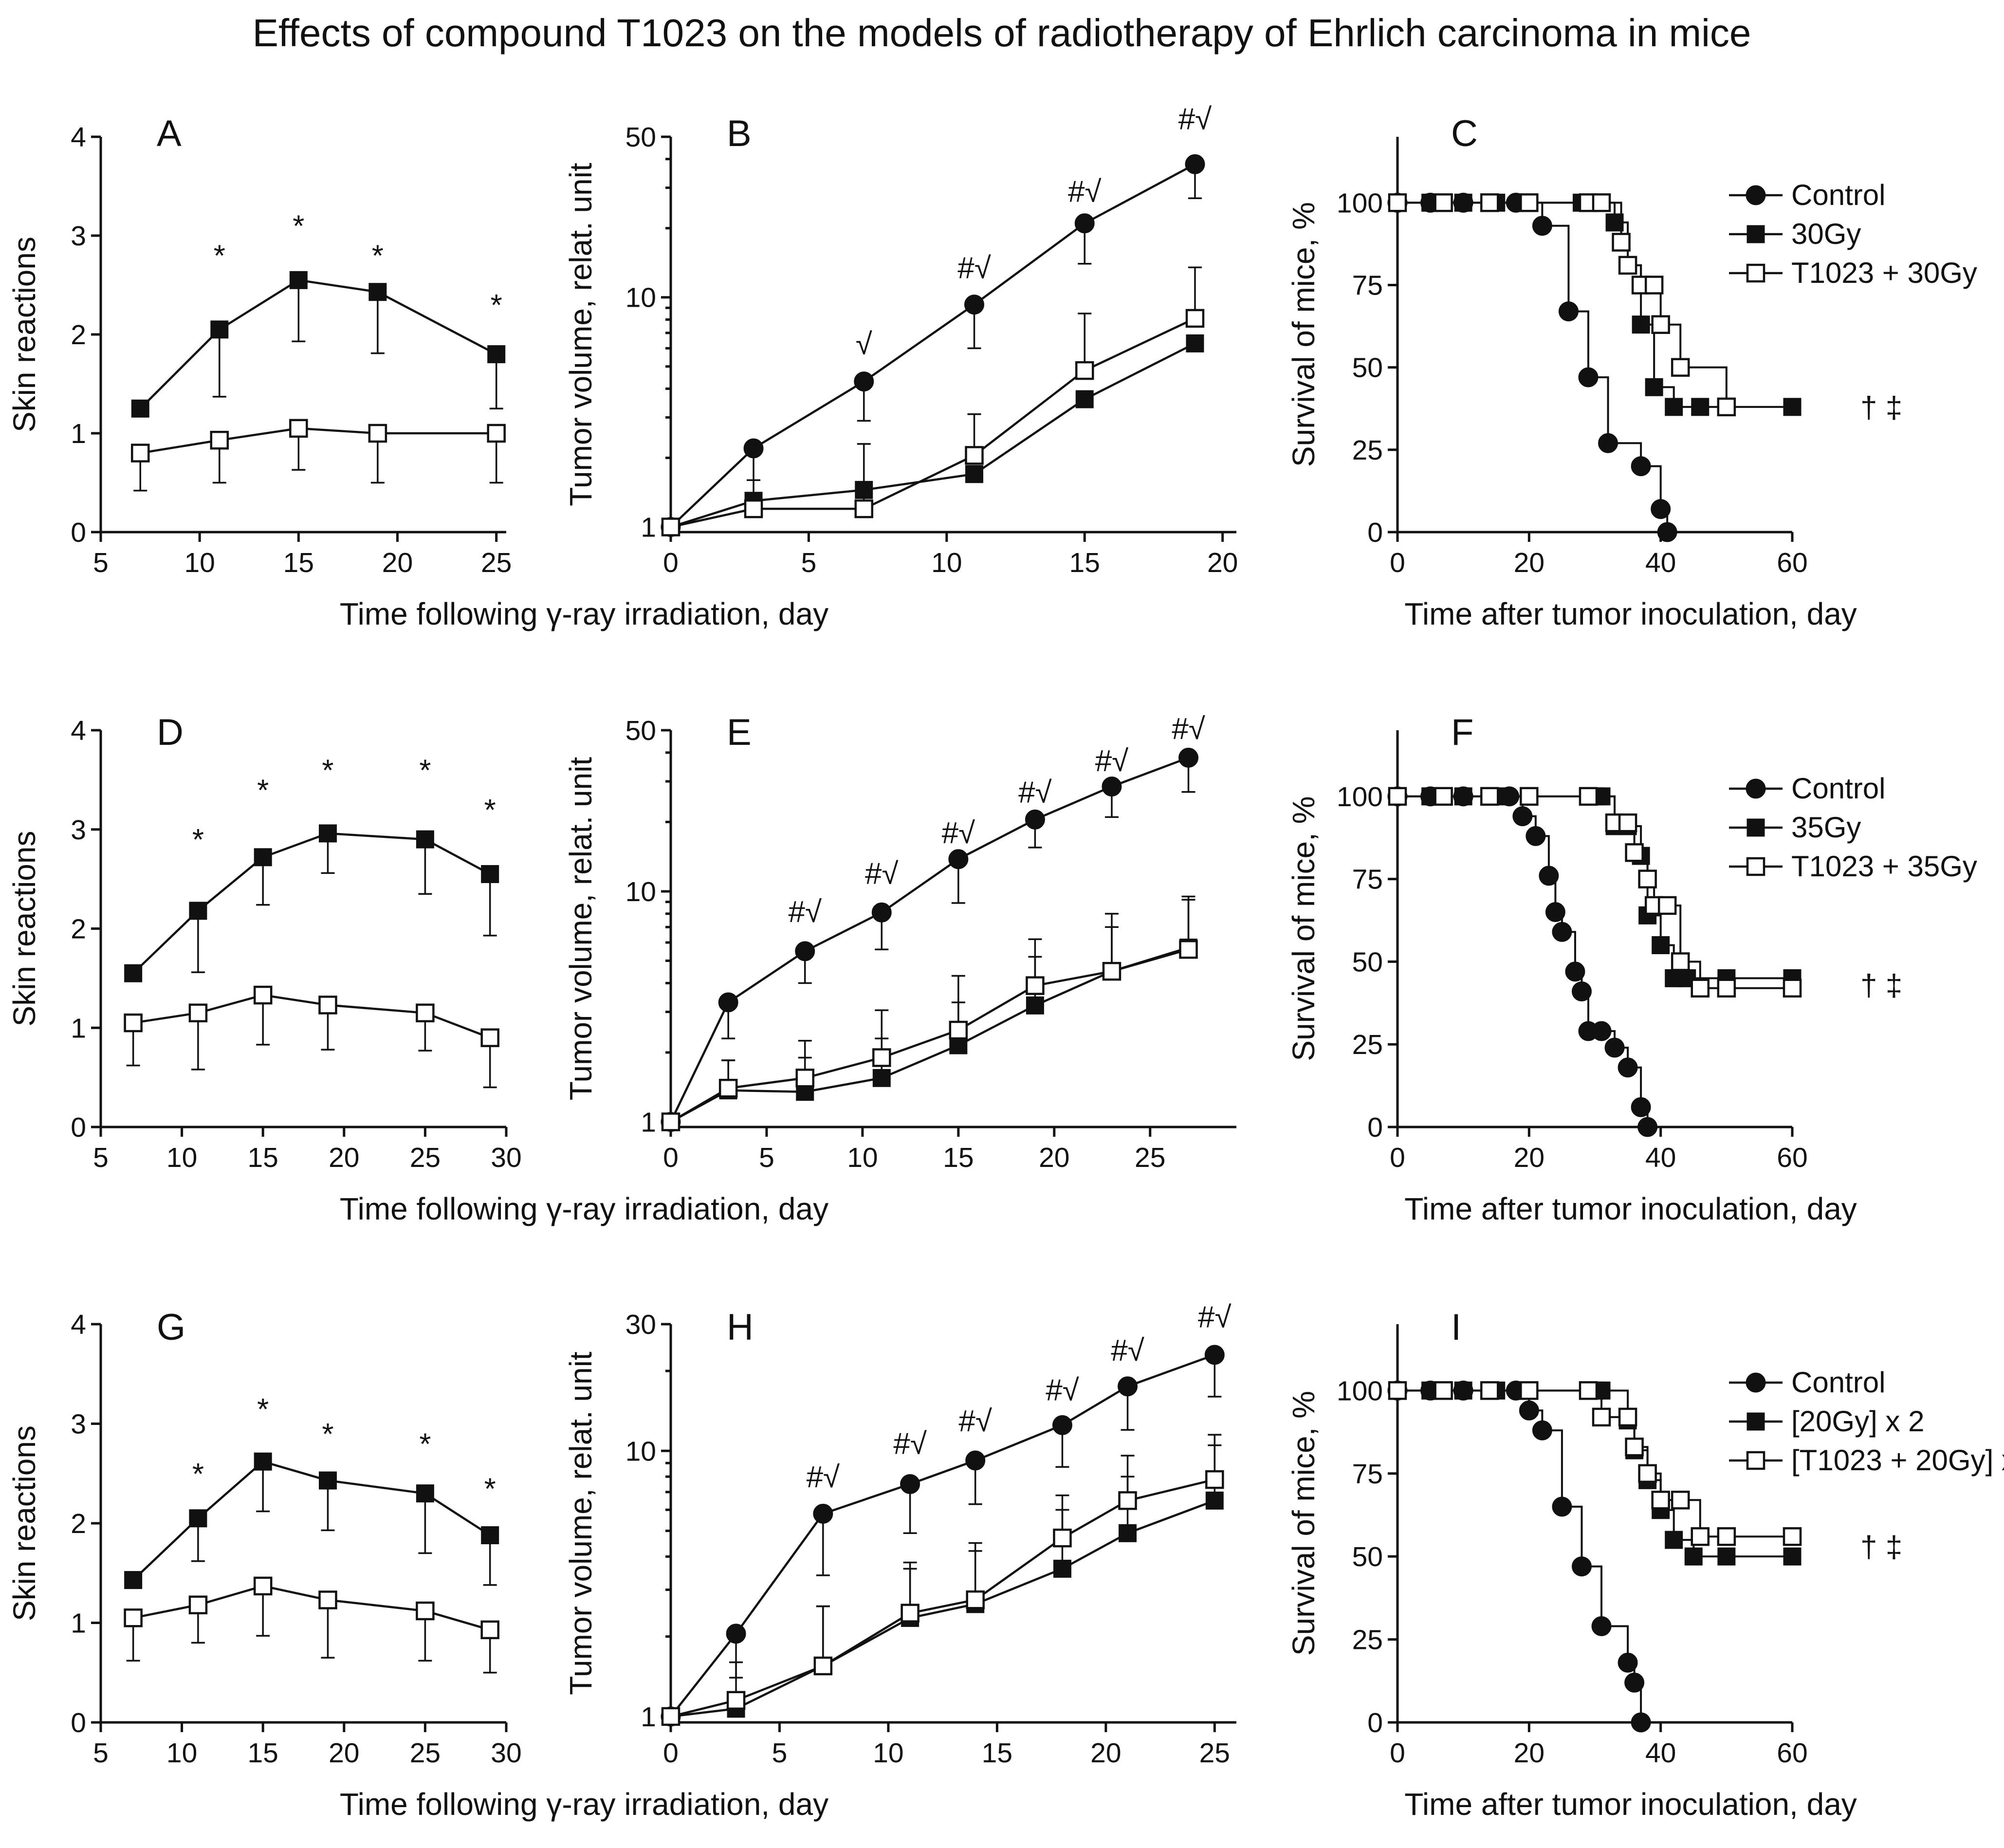 The image size is (2004, 1848). I want to click on significance-label: † ‡, so click(1881, 1547).